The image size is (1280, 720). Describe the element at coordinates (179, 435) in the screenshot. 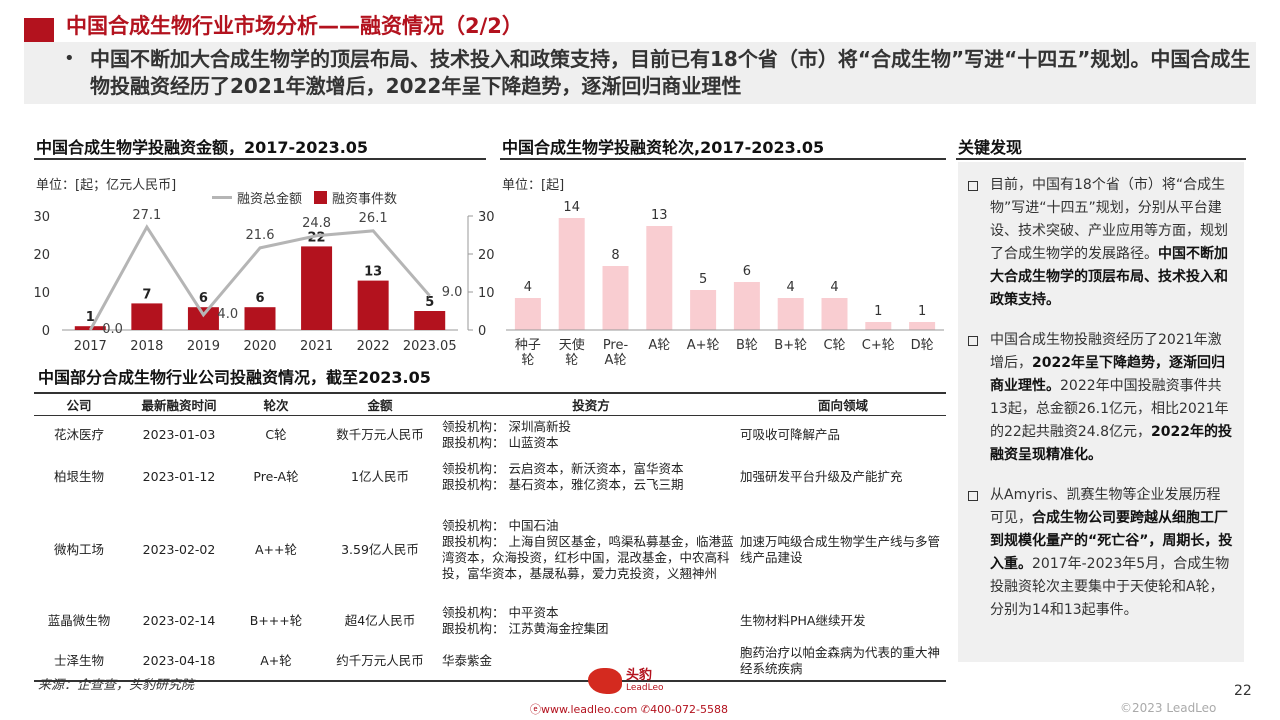

I see `date-cell: 2023-01-03` at that location.